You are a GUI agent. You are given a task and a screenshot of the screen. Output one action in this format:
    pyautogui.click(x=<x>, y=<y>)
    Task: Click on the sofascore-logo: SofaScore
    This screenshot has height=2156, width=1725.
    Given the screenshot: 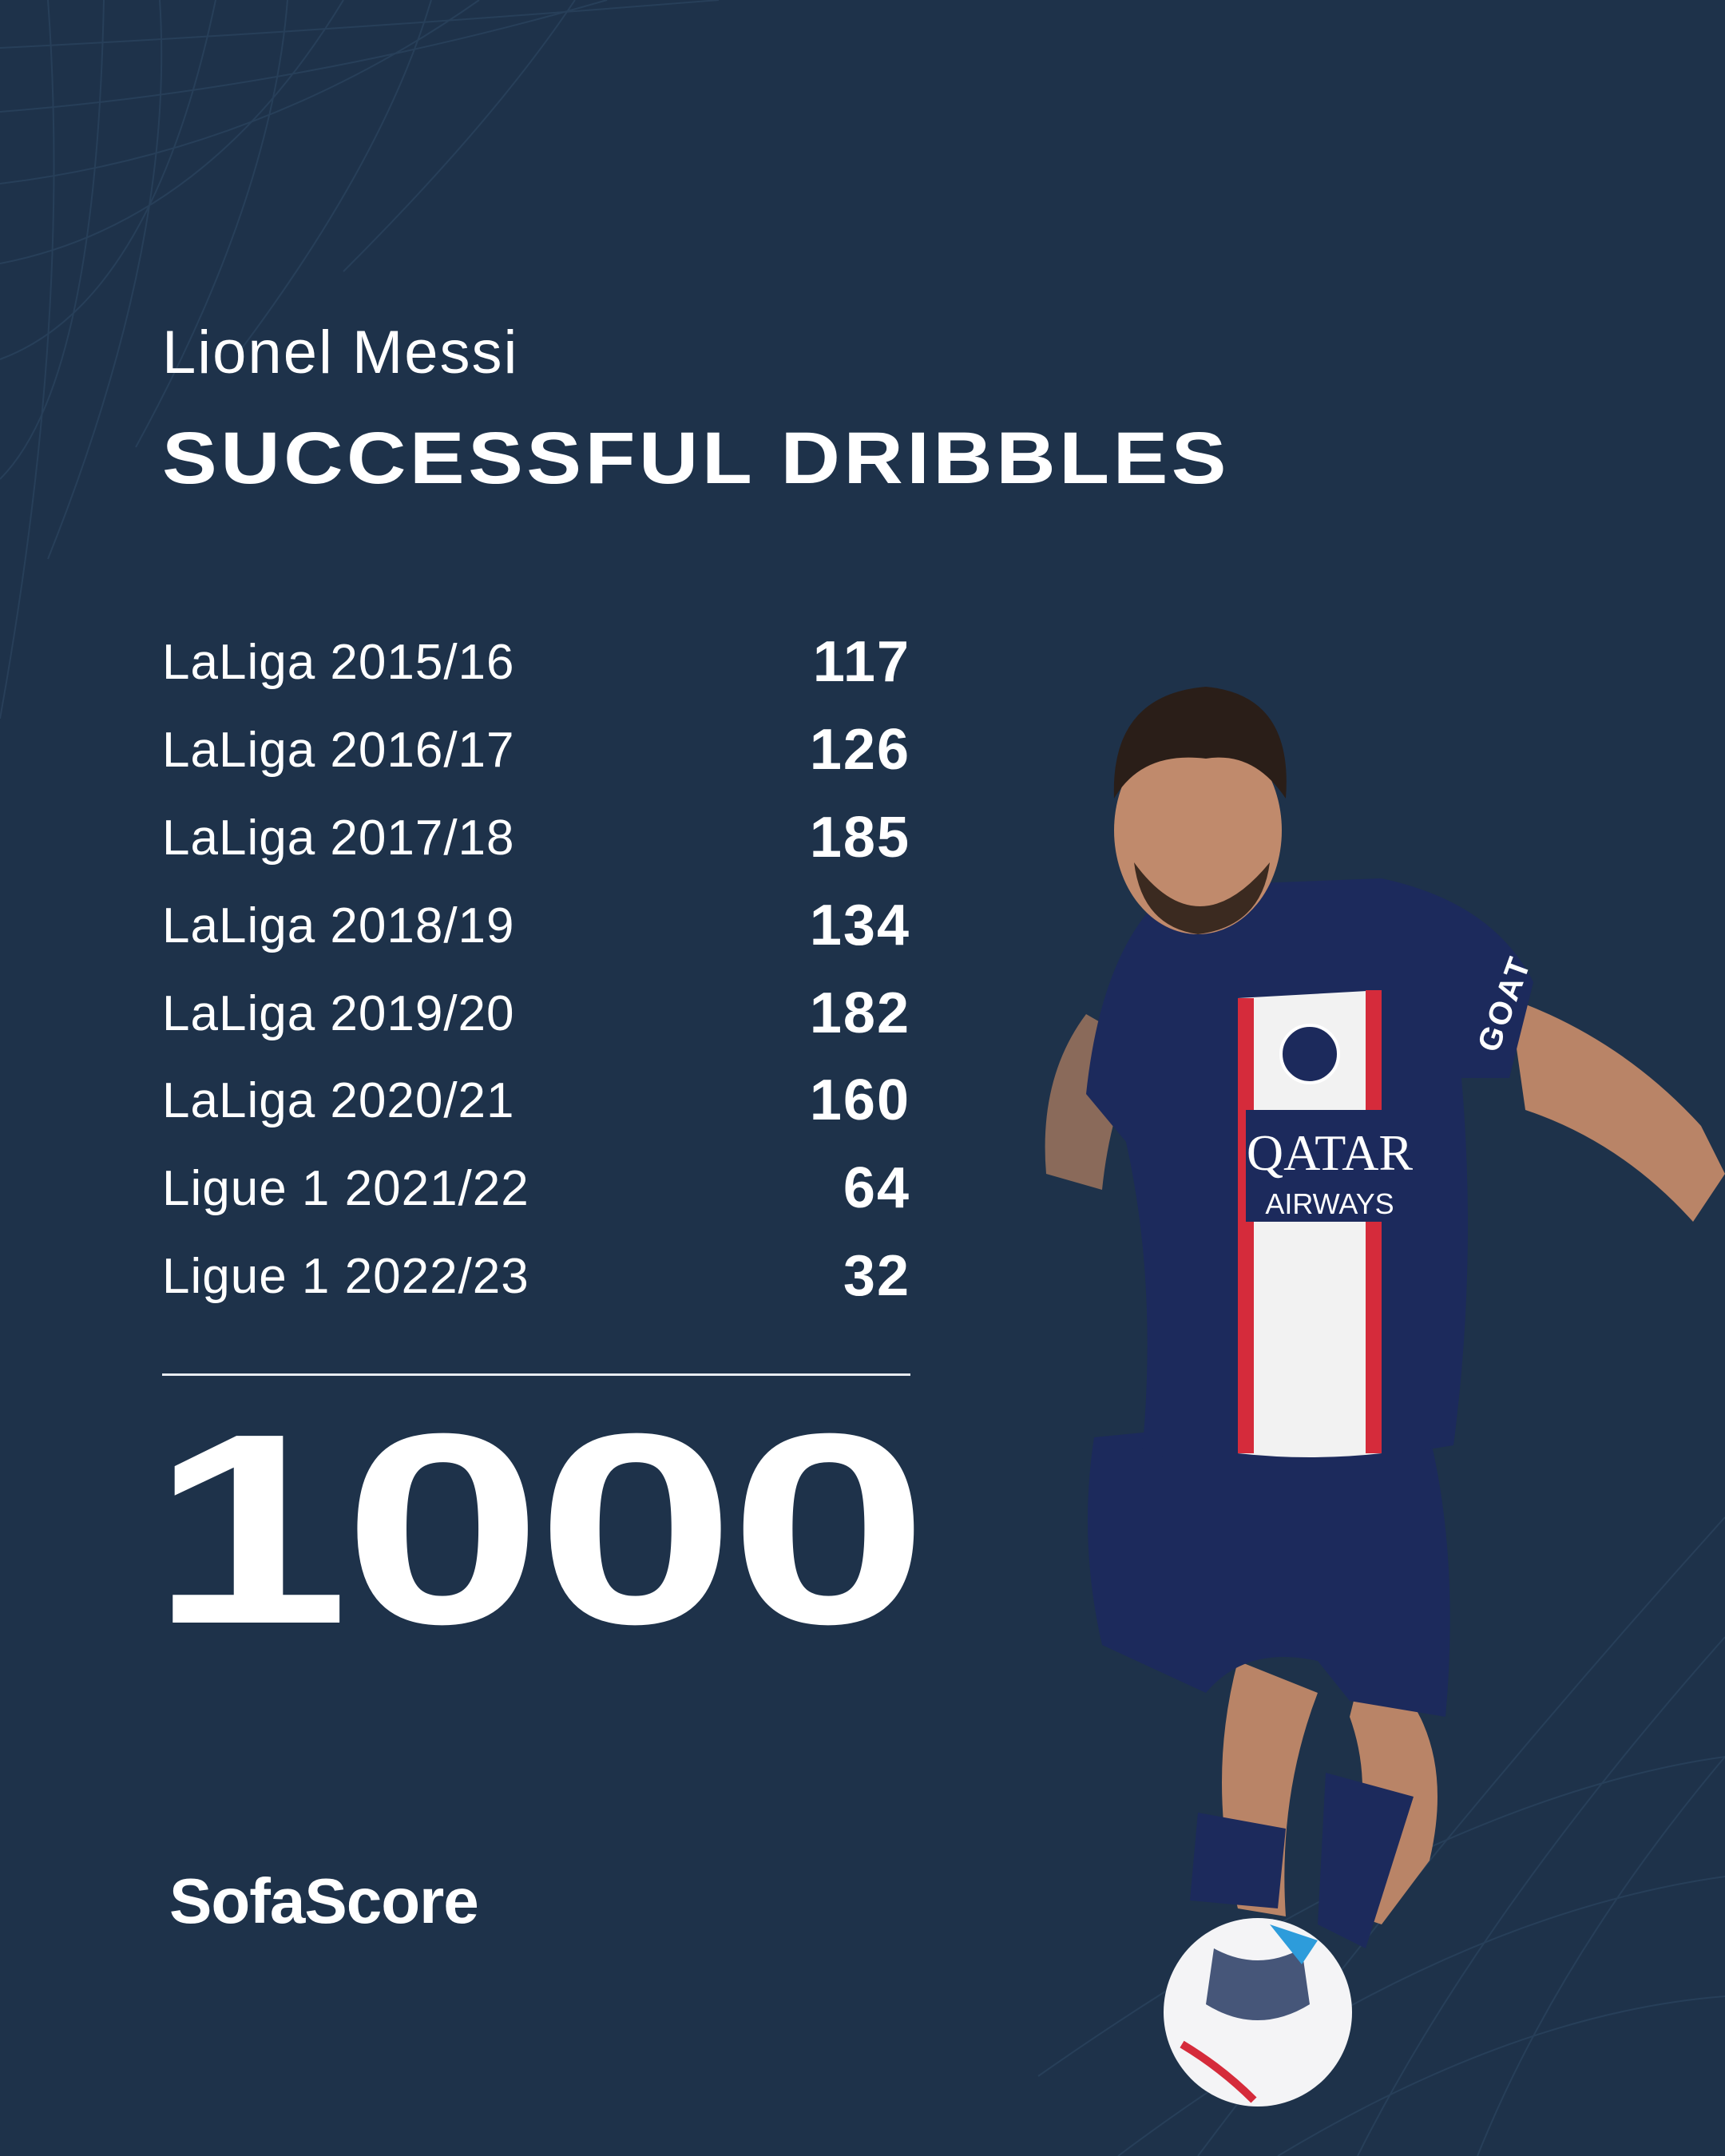 What is the action you would take?
    pyautogui.click(x=324, y=1900)
    